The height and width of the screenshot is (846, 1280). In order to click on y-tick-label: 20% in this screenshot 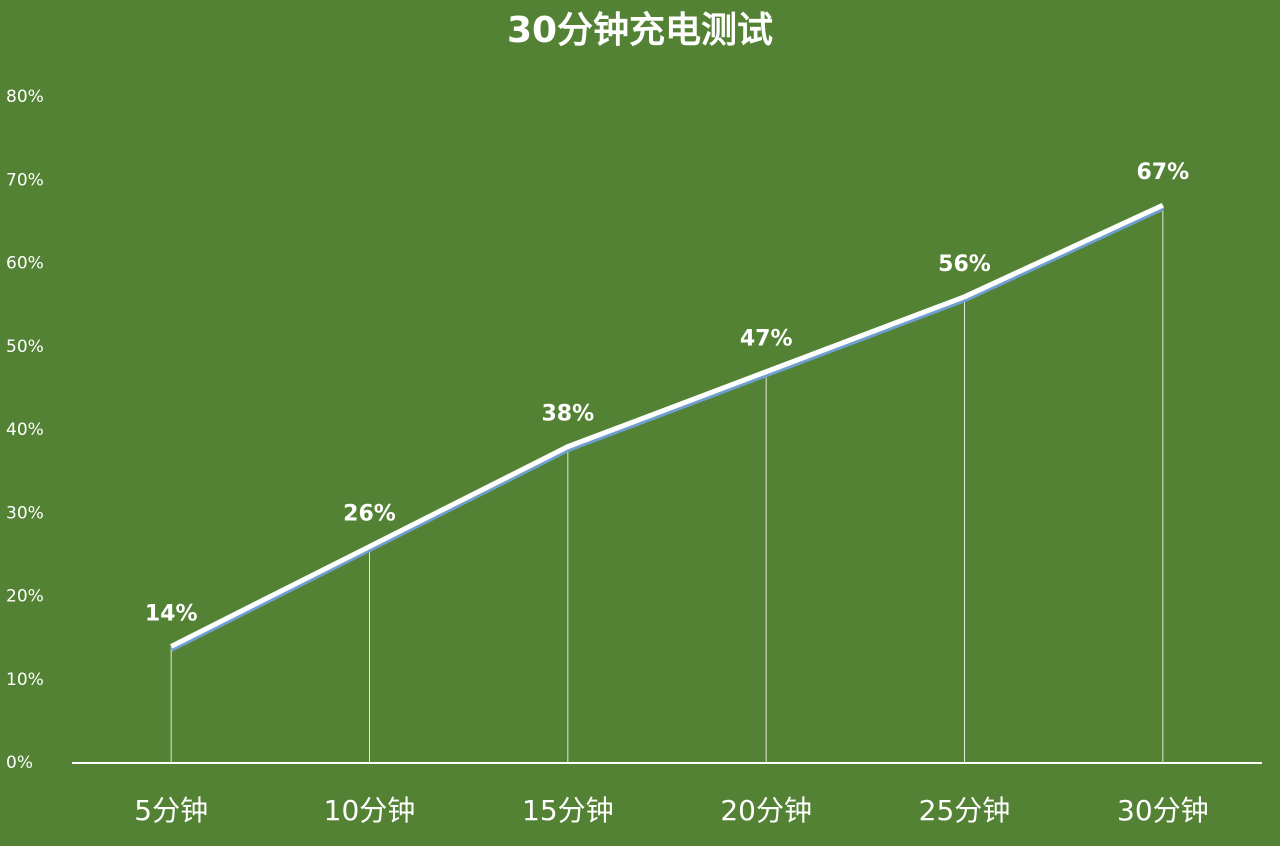, I will do `click(25, 597)`.